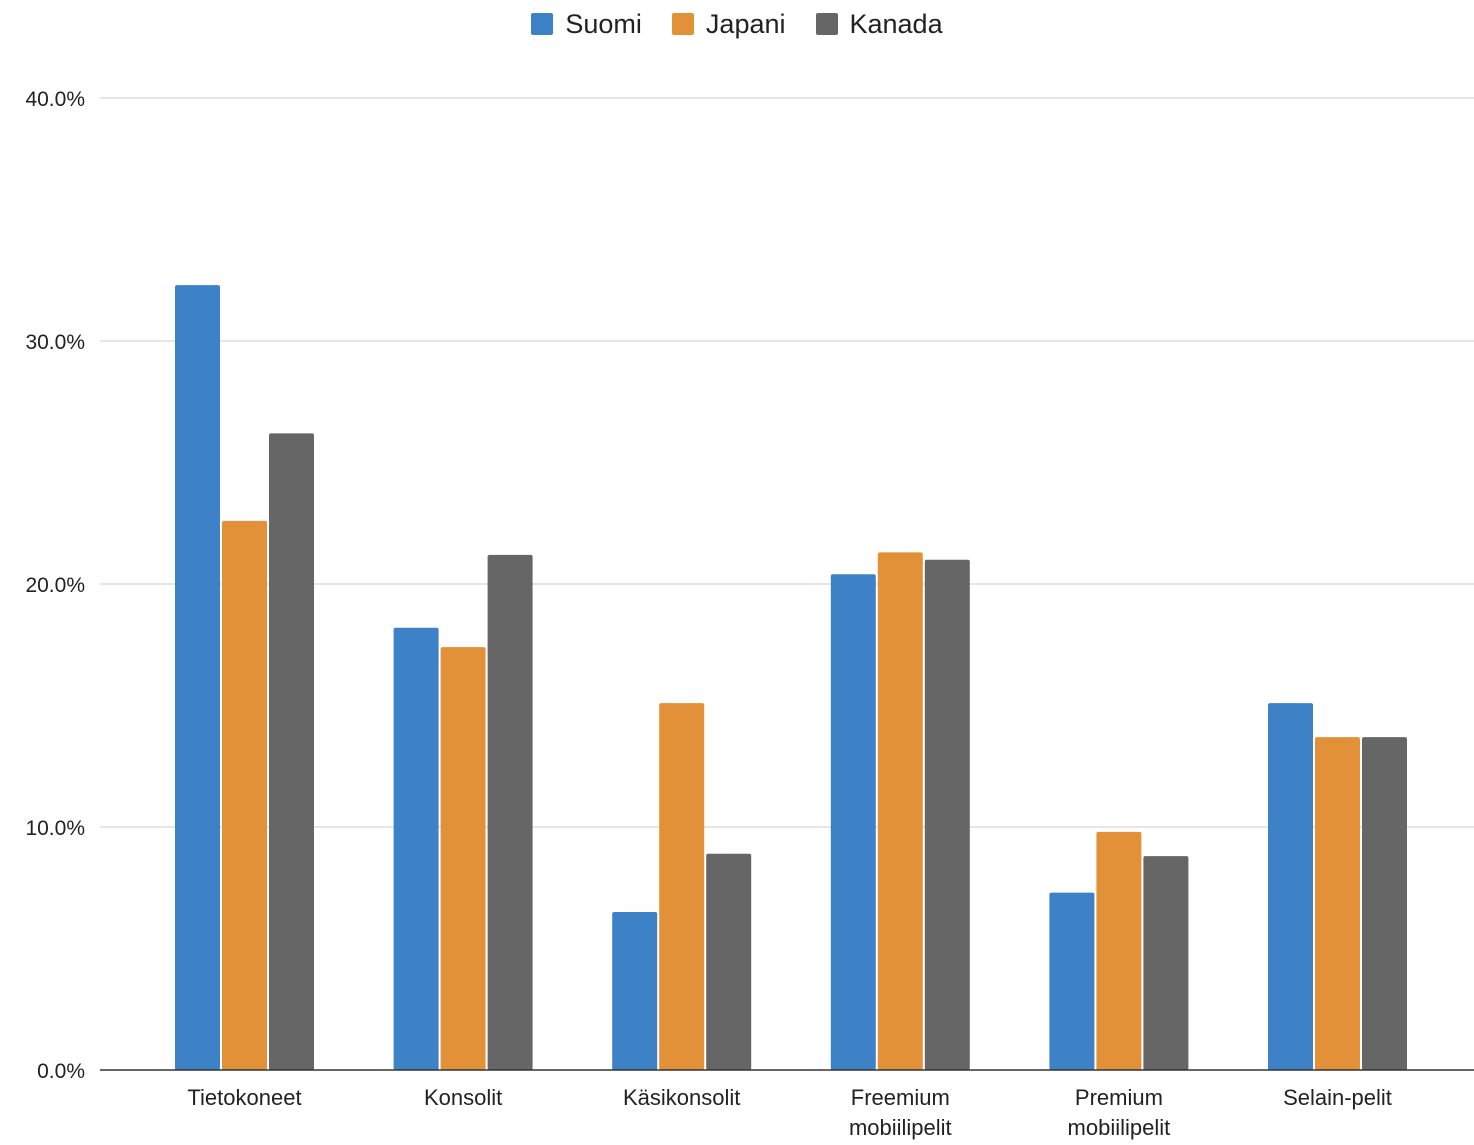 The height and width of the screenshot is (1145, 1474). Describe the element at coordinates (55, 342) in the screenshot. I see `y-tick-label: 30.0%` at that location.